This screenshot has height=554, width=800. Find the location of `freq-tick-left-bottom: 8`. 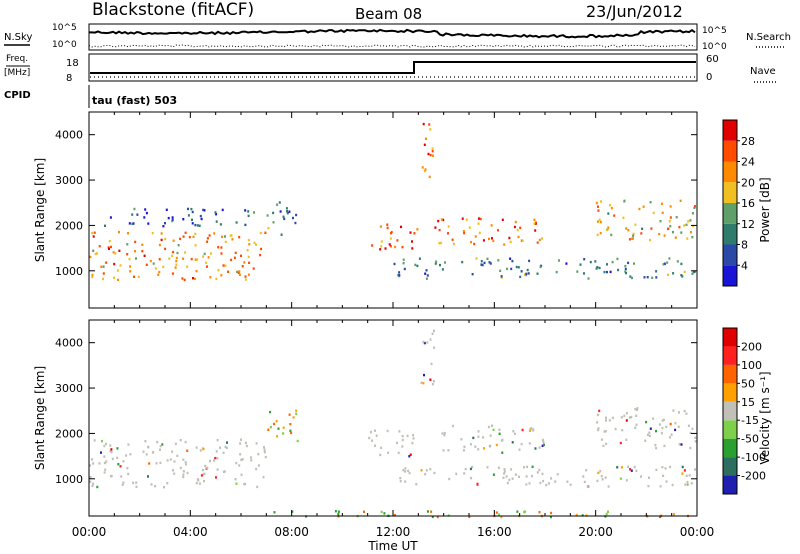

freq-tick-left-bottom: 8 is located at coordinates (69, 78).